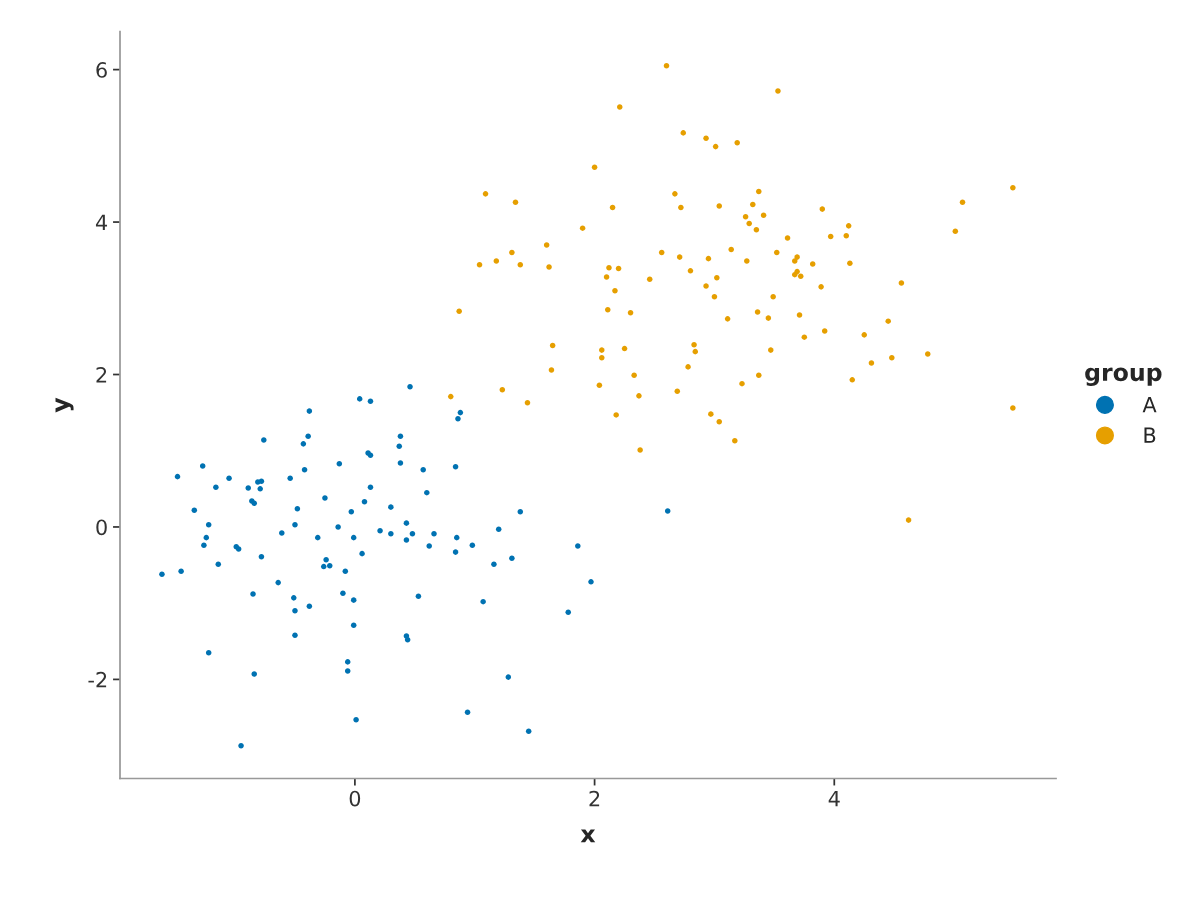 This screenshot has width=1200, height=900. What do you see at coordinates (101, 222) in the screenshot?
I see `y-tick-label: 4` at bounding box center [101, 222].